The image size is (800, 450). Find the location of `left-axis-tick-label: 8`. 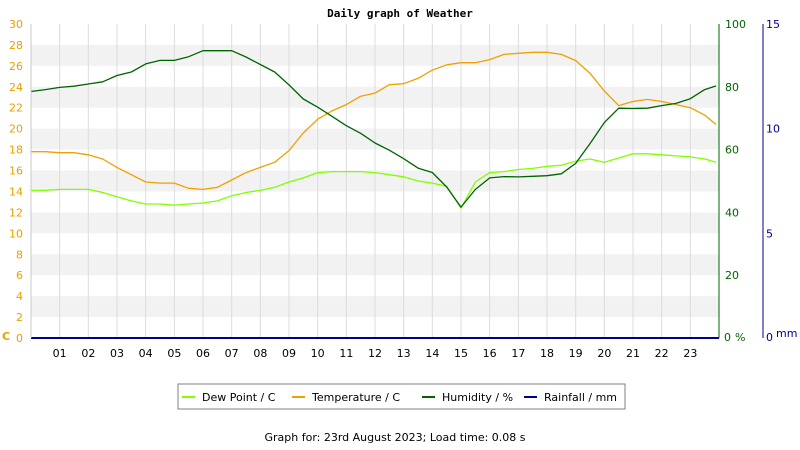

left-axis-tick-label: 8 is located at coordinates (19, 254).